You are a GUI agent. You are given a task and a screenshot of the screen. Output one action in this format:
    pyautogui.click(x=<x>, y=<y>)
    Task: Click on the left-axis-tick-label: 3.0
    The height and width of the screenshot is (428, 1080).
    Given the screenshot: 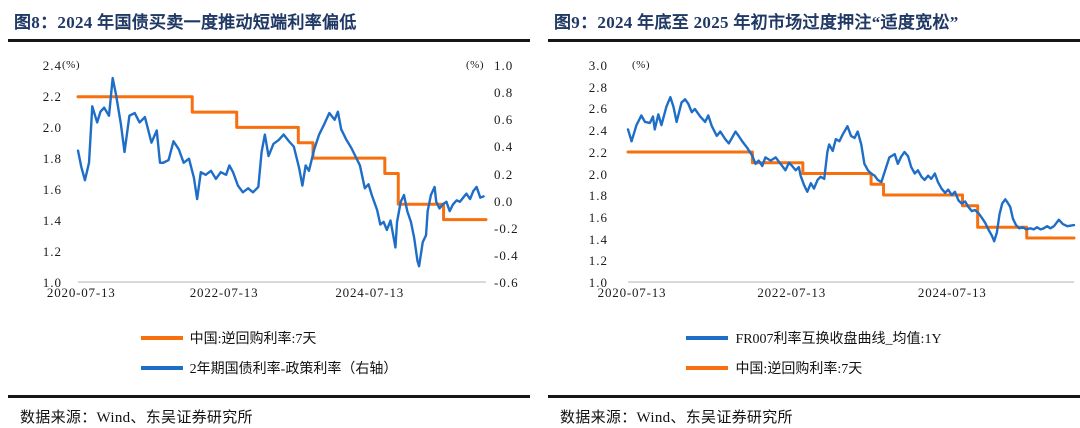 What is the action you would take?
    pyautogui.click(x=598, y=65)
    